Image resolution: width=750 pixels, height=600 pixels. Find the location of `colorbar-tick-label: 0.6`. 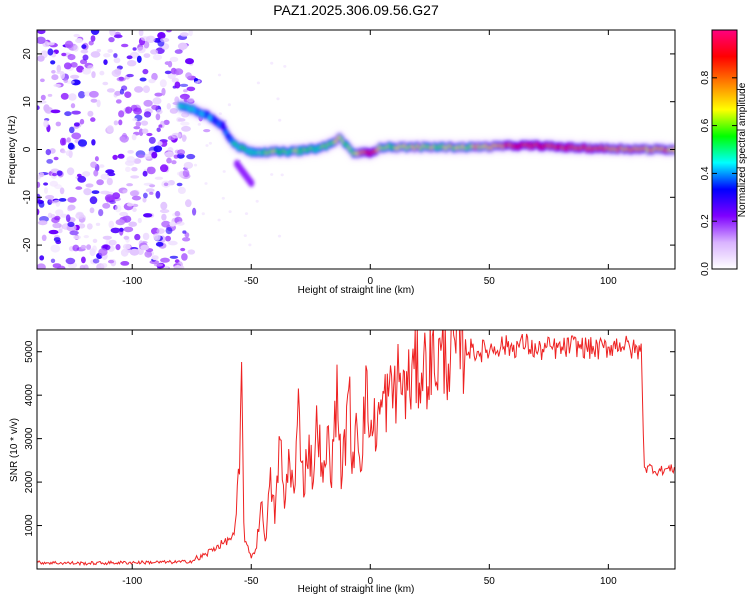

colorbar-tick-label: 0.6 is located at coordinates (705, 125).